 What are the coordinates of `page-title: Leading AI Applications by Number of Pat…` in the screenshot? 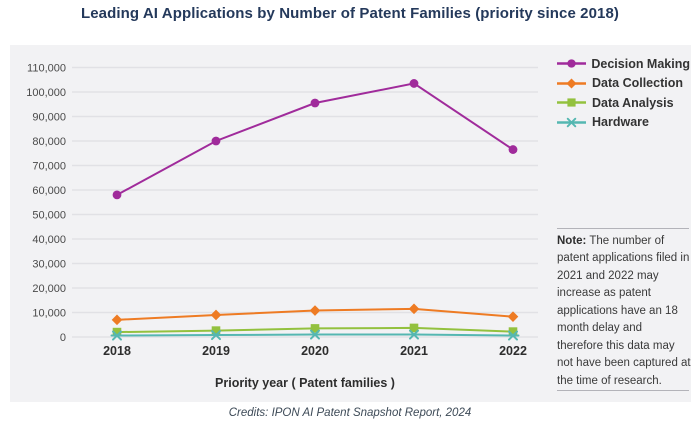 It's located at (350, 13).